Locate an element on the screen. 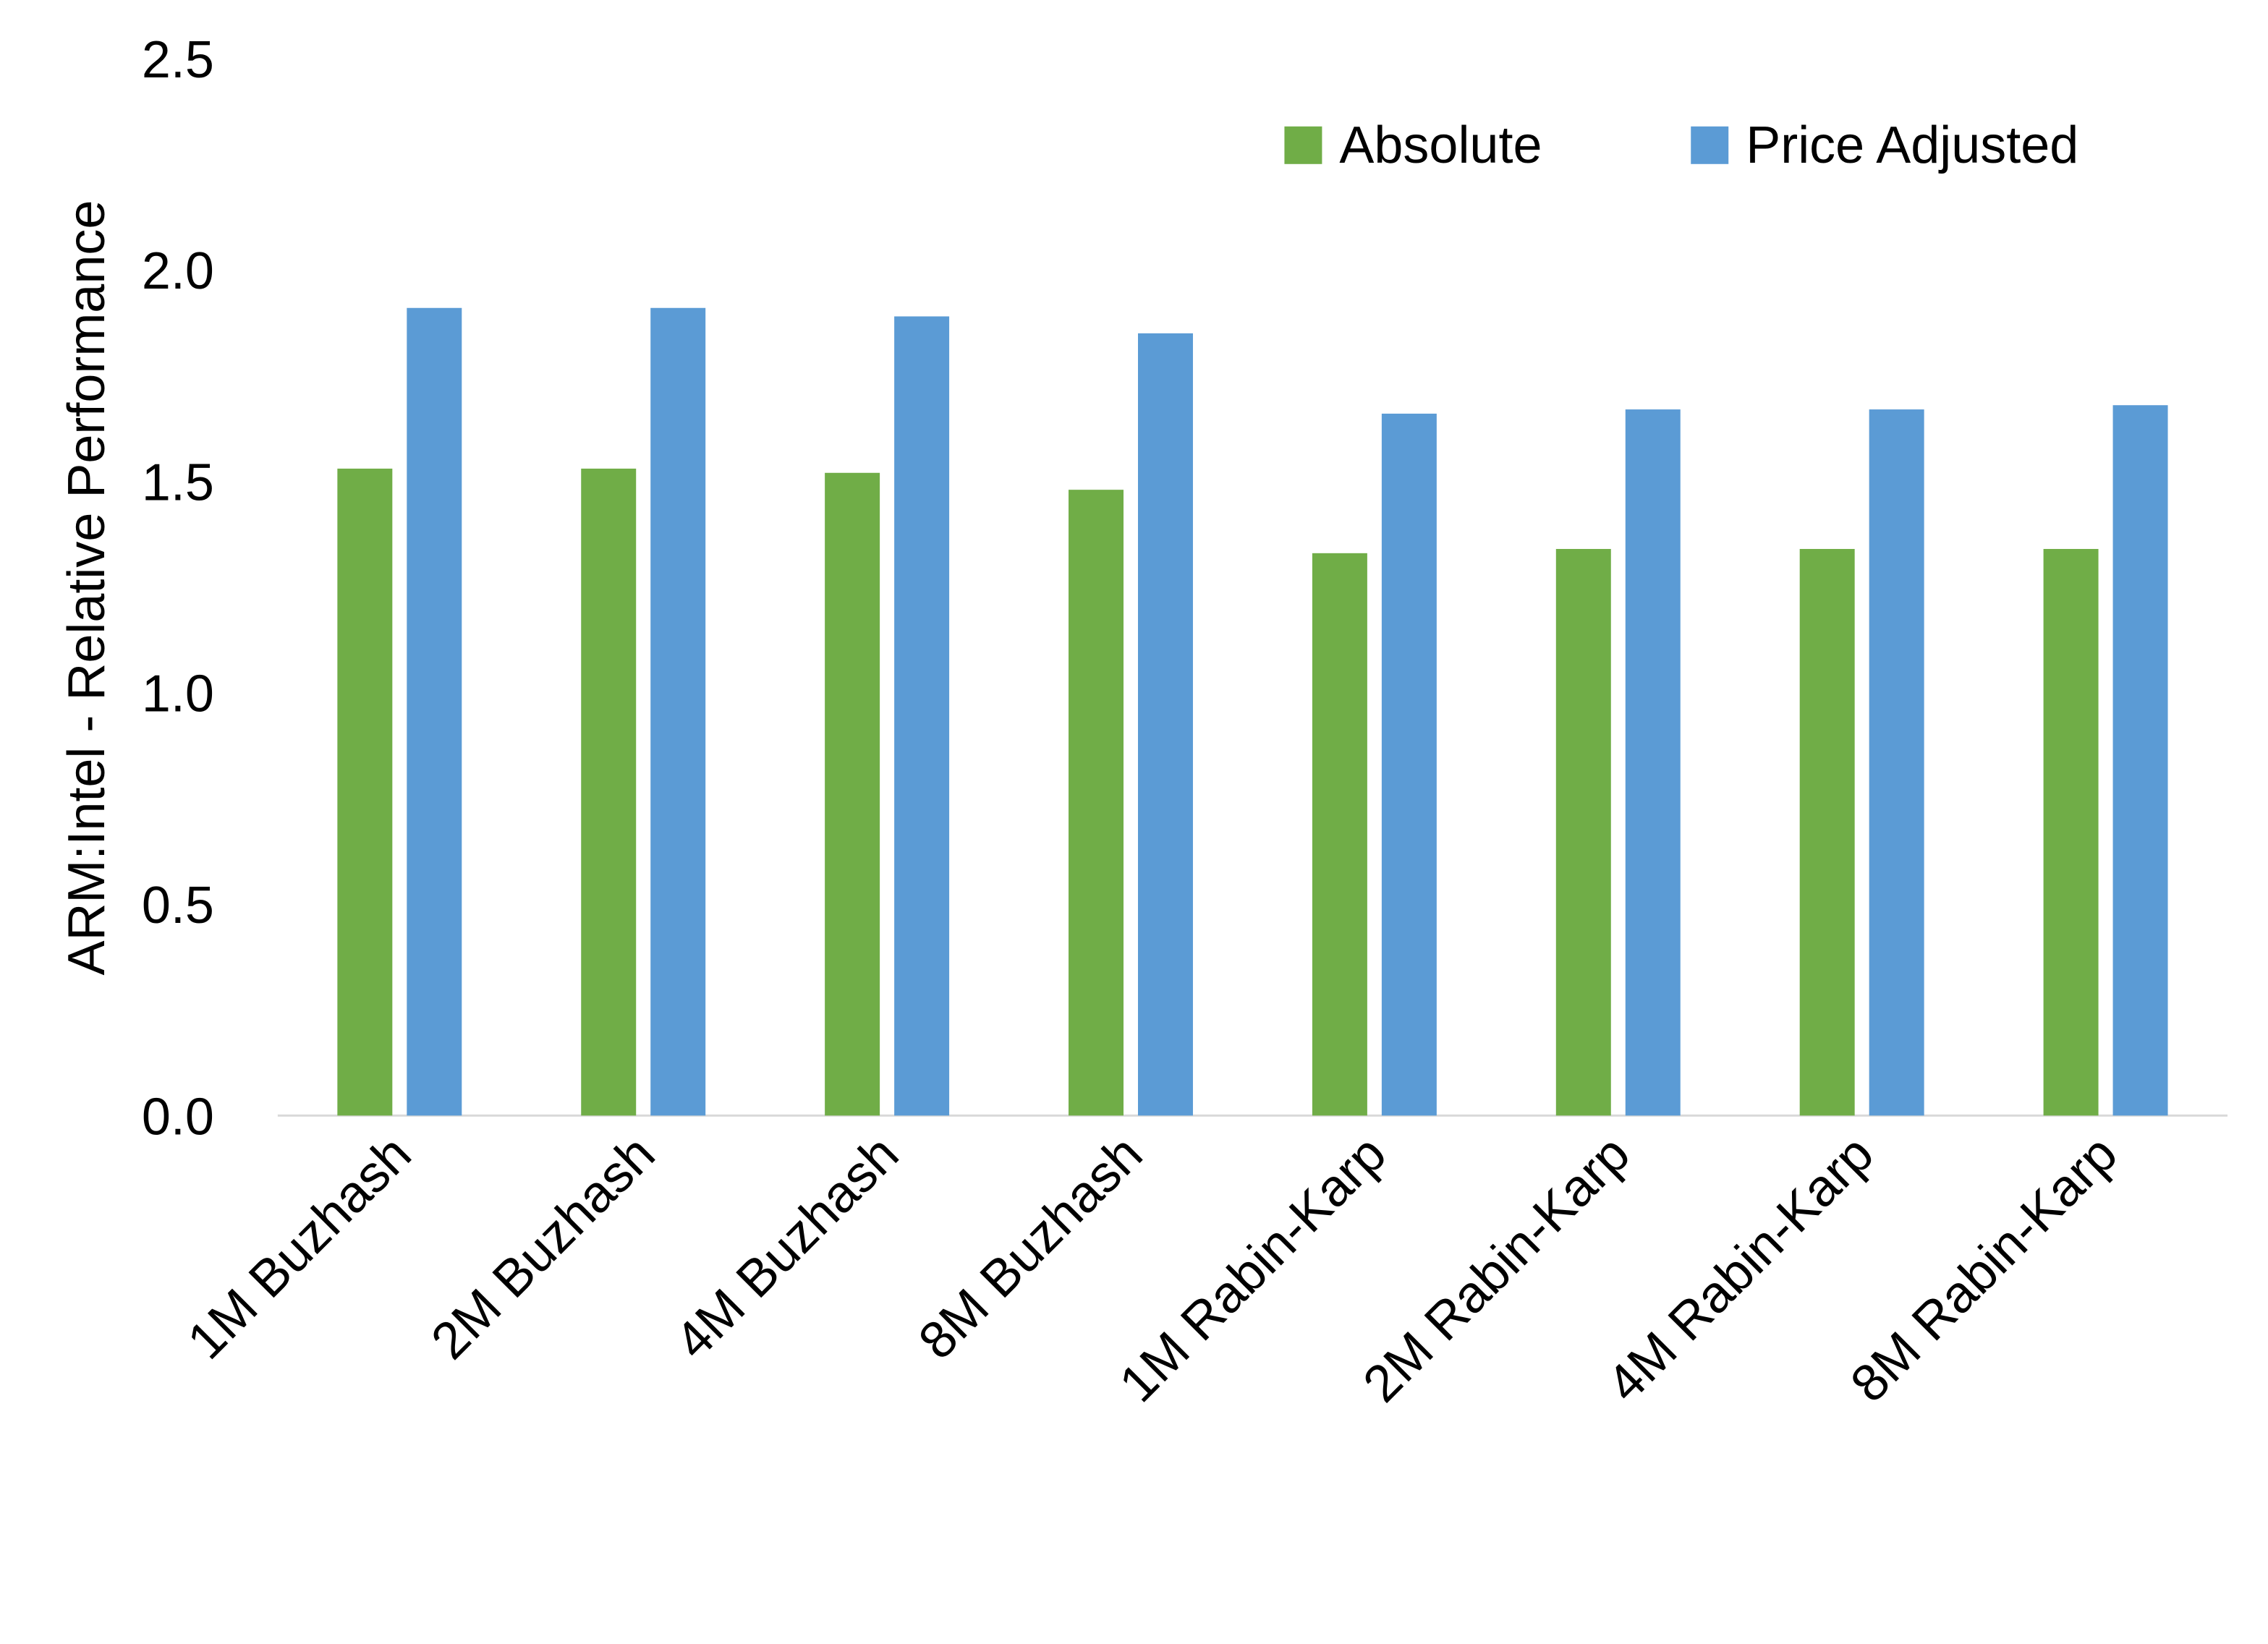 This screenshot has height=1644, width=2268. legend-swatch-absolute is located at coordinates (1303, 145).